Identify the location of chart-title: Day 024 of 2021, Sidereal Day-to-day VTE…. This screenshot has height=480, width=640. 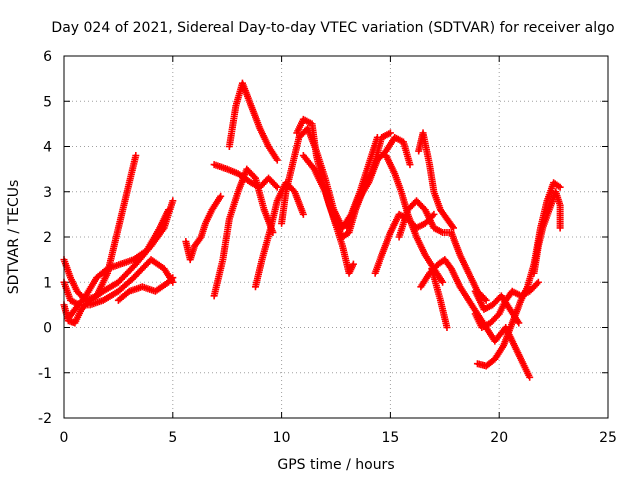
(332, 28).